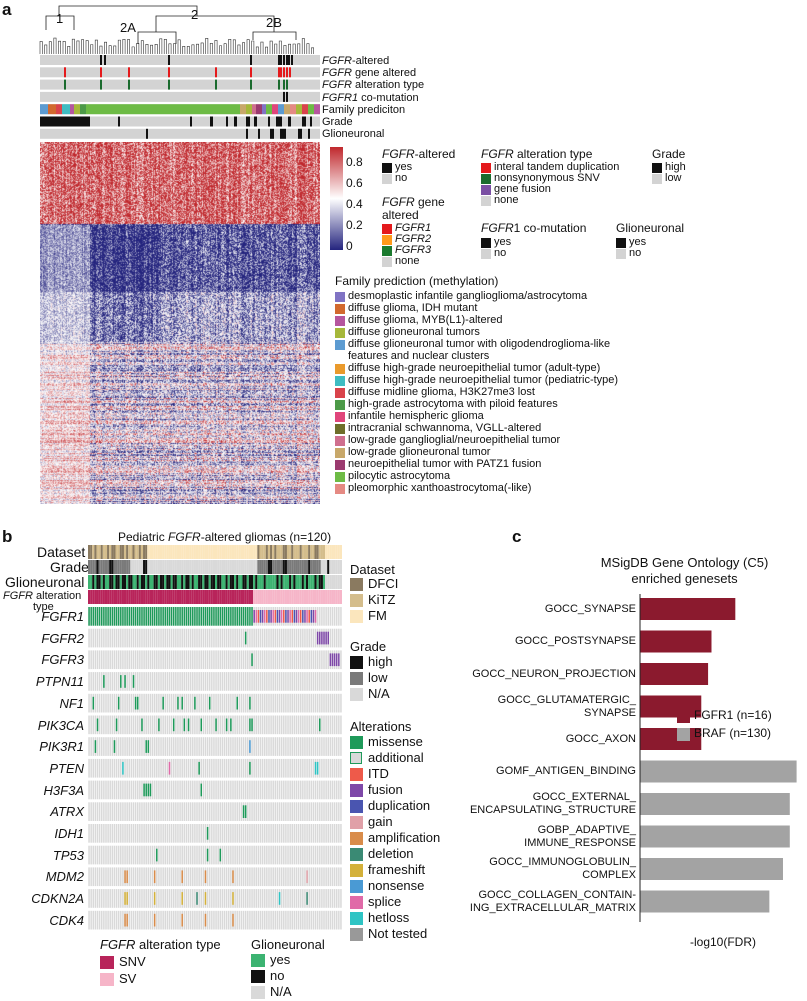 This screenshot has width=807, height=1001. Describe the element at coordinates (195, 14) in the screenshot. I see `dendro-label-2: 2` at that location.